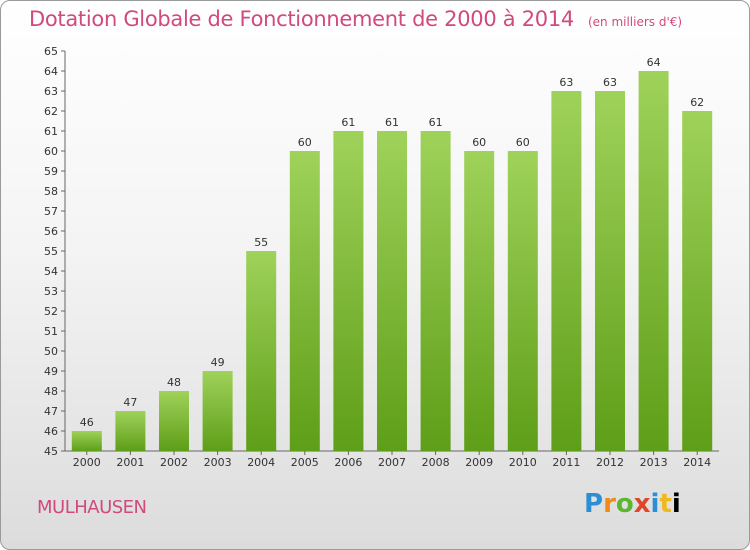 The width and height of the screenshot is (750, 550). Describe the element at coordinates (51, 211) in the screenshot. I see `y-tick-label: 57` at that location.